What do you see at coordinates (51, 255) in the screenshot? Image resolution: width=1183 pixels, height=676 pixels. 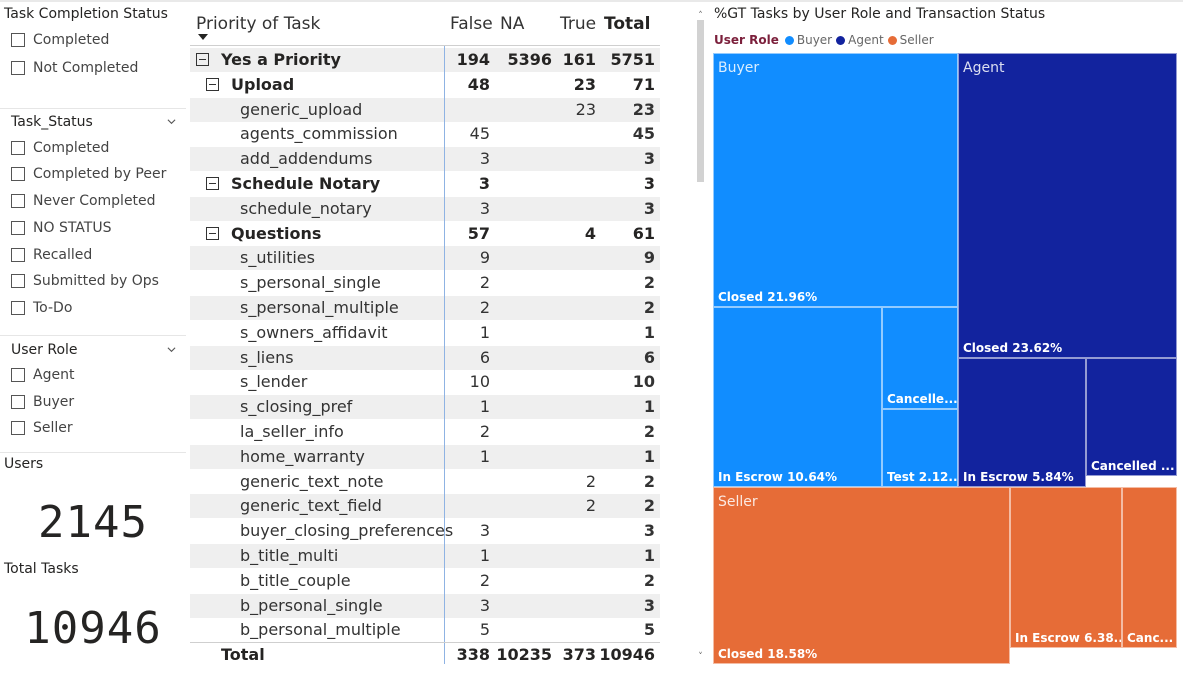 I see `slicer-option-recalled: Recalled` at bounding box center [51, 255].